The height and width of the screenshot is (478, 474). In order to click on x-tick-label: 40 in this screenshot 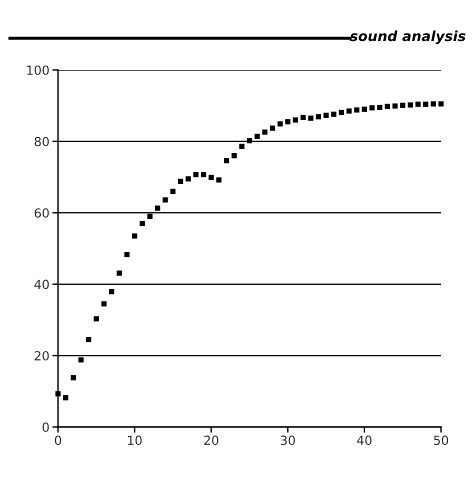, I will do `click(364, 441)`.